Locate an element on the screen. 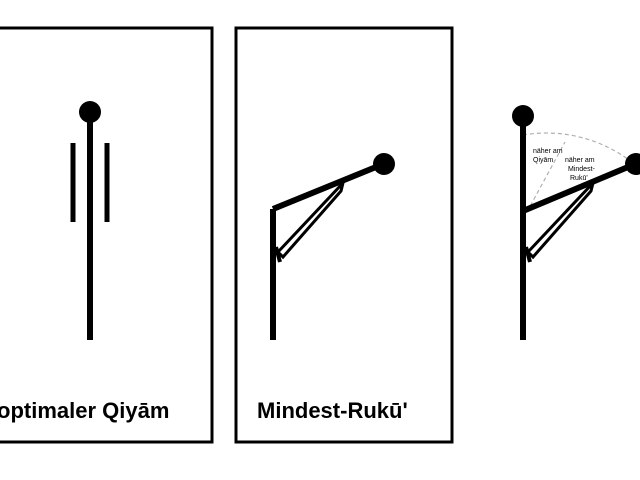 The height and width of the screenshot is (480, 640). panel-qiyam-caption: optimaler Qiyām is located at coordinates (84, 410).